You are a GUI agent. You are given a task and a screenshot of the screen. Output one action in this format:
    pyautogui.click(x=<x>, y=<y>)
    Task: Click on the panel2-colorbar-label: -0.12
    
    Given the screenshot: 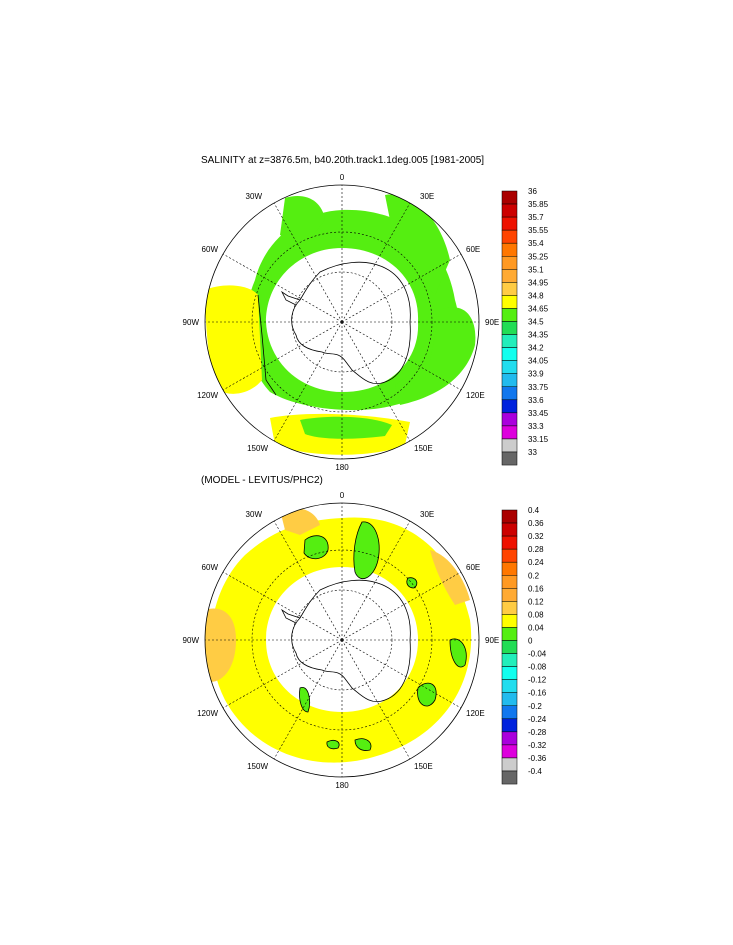 What is the action you would take?
    pyautogui.click(x=537, y=680)
    